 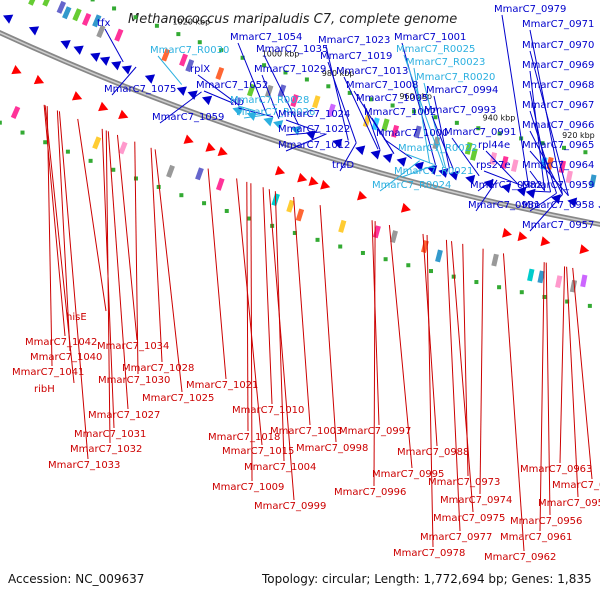 I want to click on forward-gene-label: MmarC7_1001, so click(x=430, y=37).